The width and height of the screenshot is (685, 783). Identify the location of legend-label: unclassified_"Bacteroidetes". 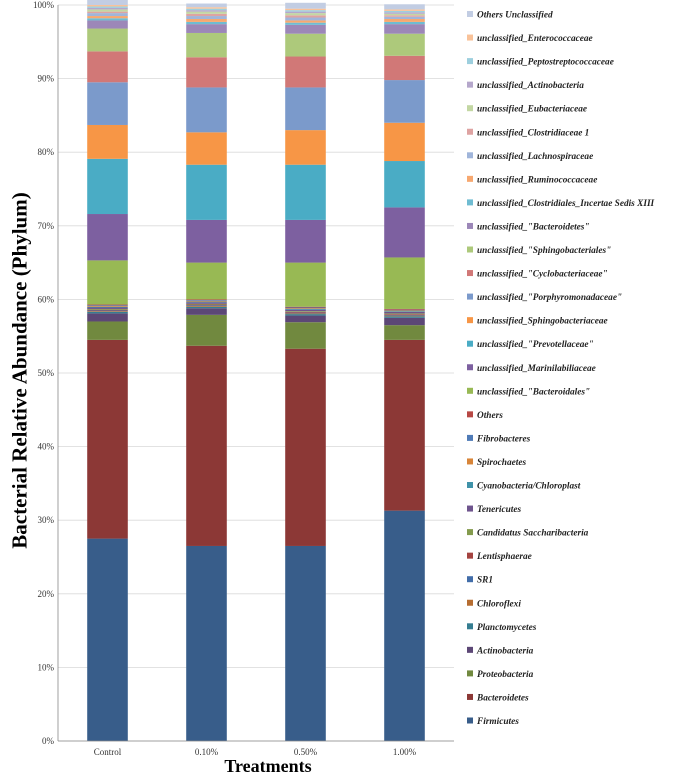
(533, 227).